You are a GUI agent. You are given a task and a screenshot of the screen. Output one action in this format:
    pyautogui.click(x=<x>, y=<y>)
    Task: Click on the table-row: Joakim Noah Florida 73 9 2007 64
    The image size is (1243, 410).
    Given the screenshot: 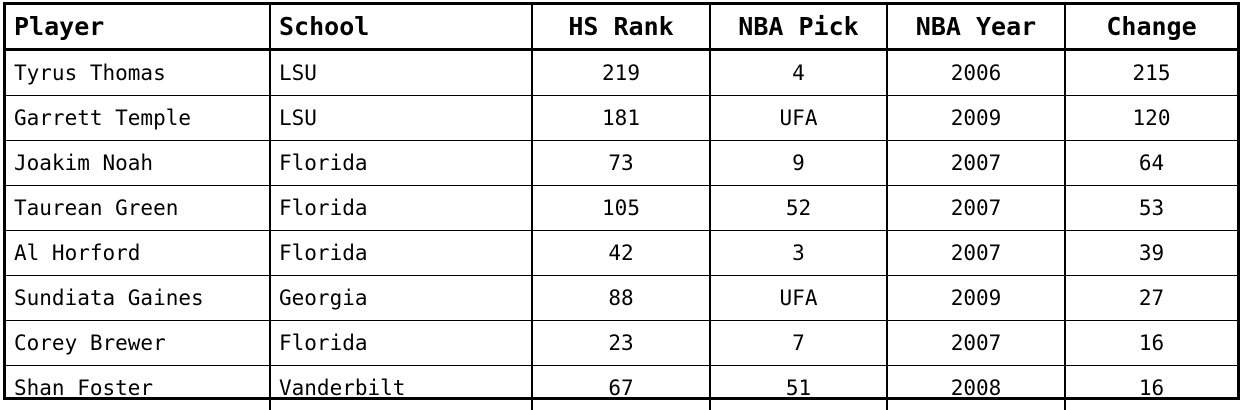 What is the action you would take?
    pyautogui.click(x=621, y=163)
    